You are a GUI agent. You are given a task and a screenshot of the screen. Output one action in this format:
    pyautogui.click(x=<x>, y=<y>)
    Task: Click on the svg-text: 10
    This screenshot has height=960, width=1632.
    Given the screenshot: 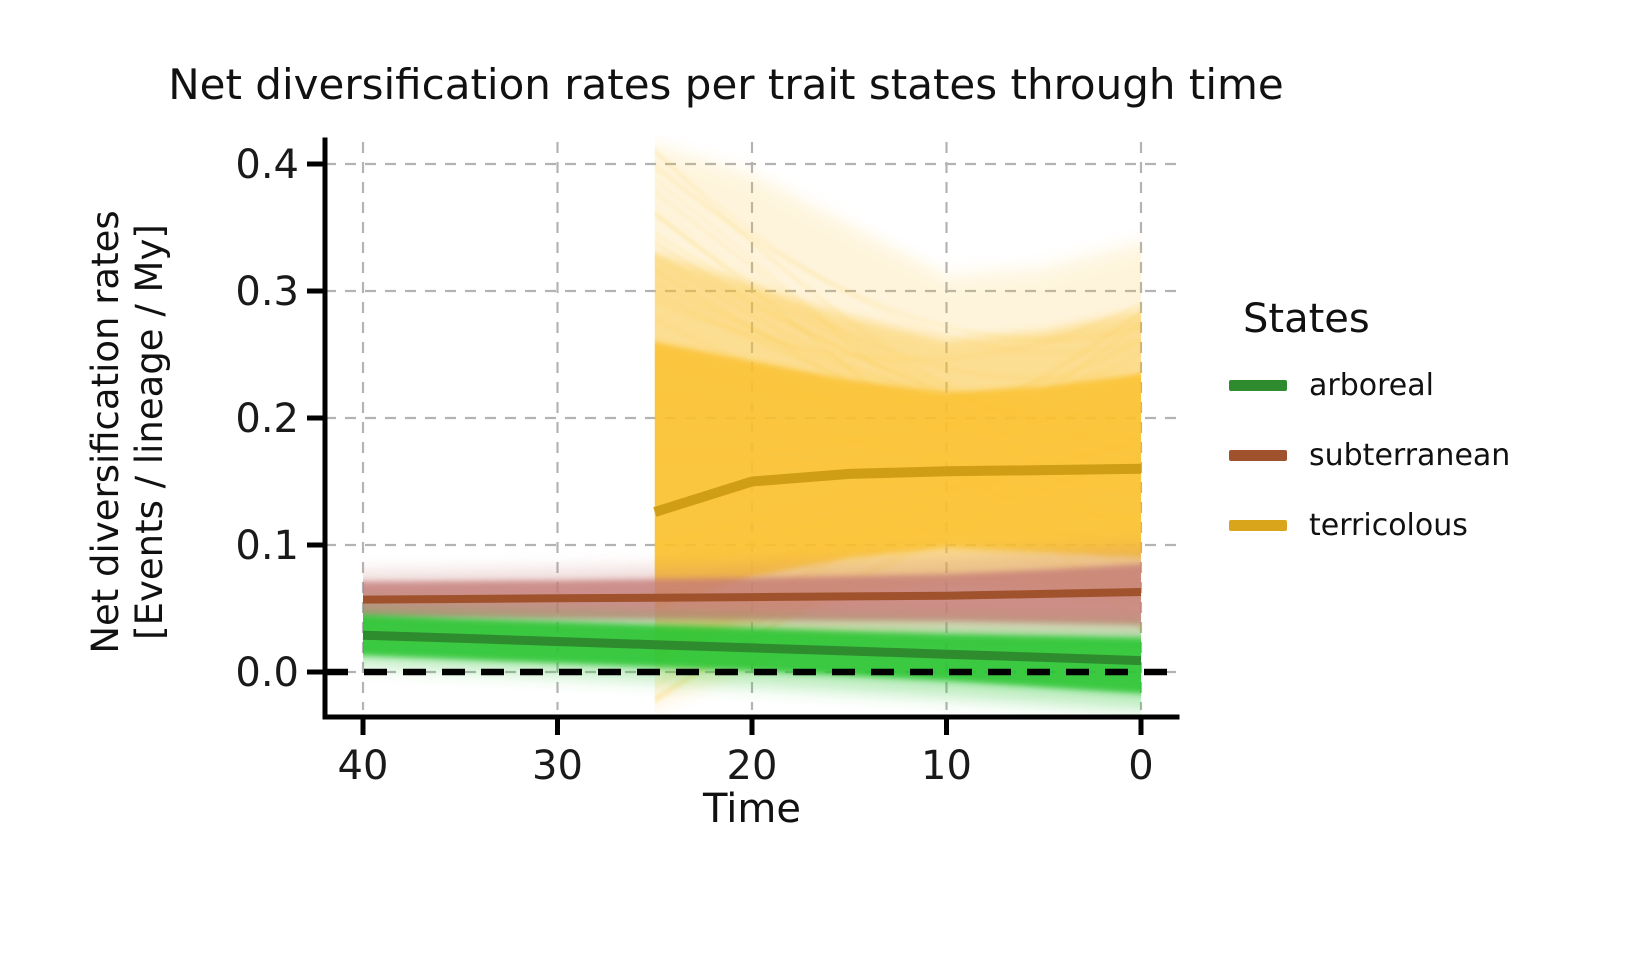 What is the action you would take?
    pyautogui.click(x=946, y=766)
    